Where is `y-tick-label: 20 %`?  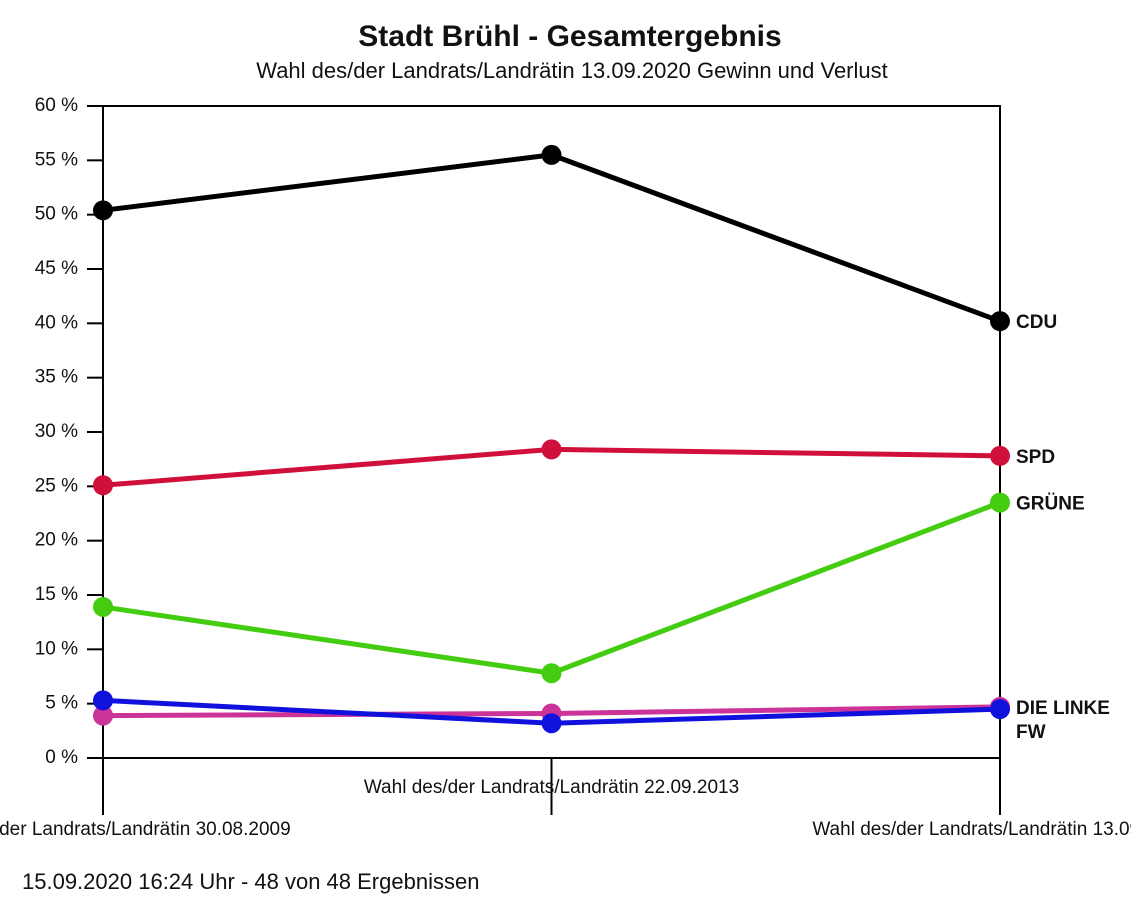
y-tick-label: 20 % is located at coordinates (56, 540).